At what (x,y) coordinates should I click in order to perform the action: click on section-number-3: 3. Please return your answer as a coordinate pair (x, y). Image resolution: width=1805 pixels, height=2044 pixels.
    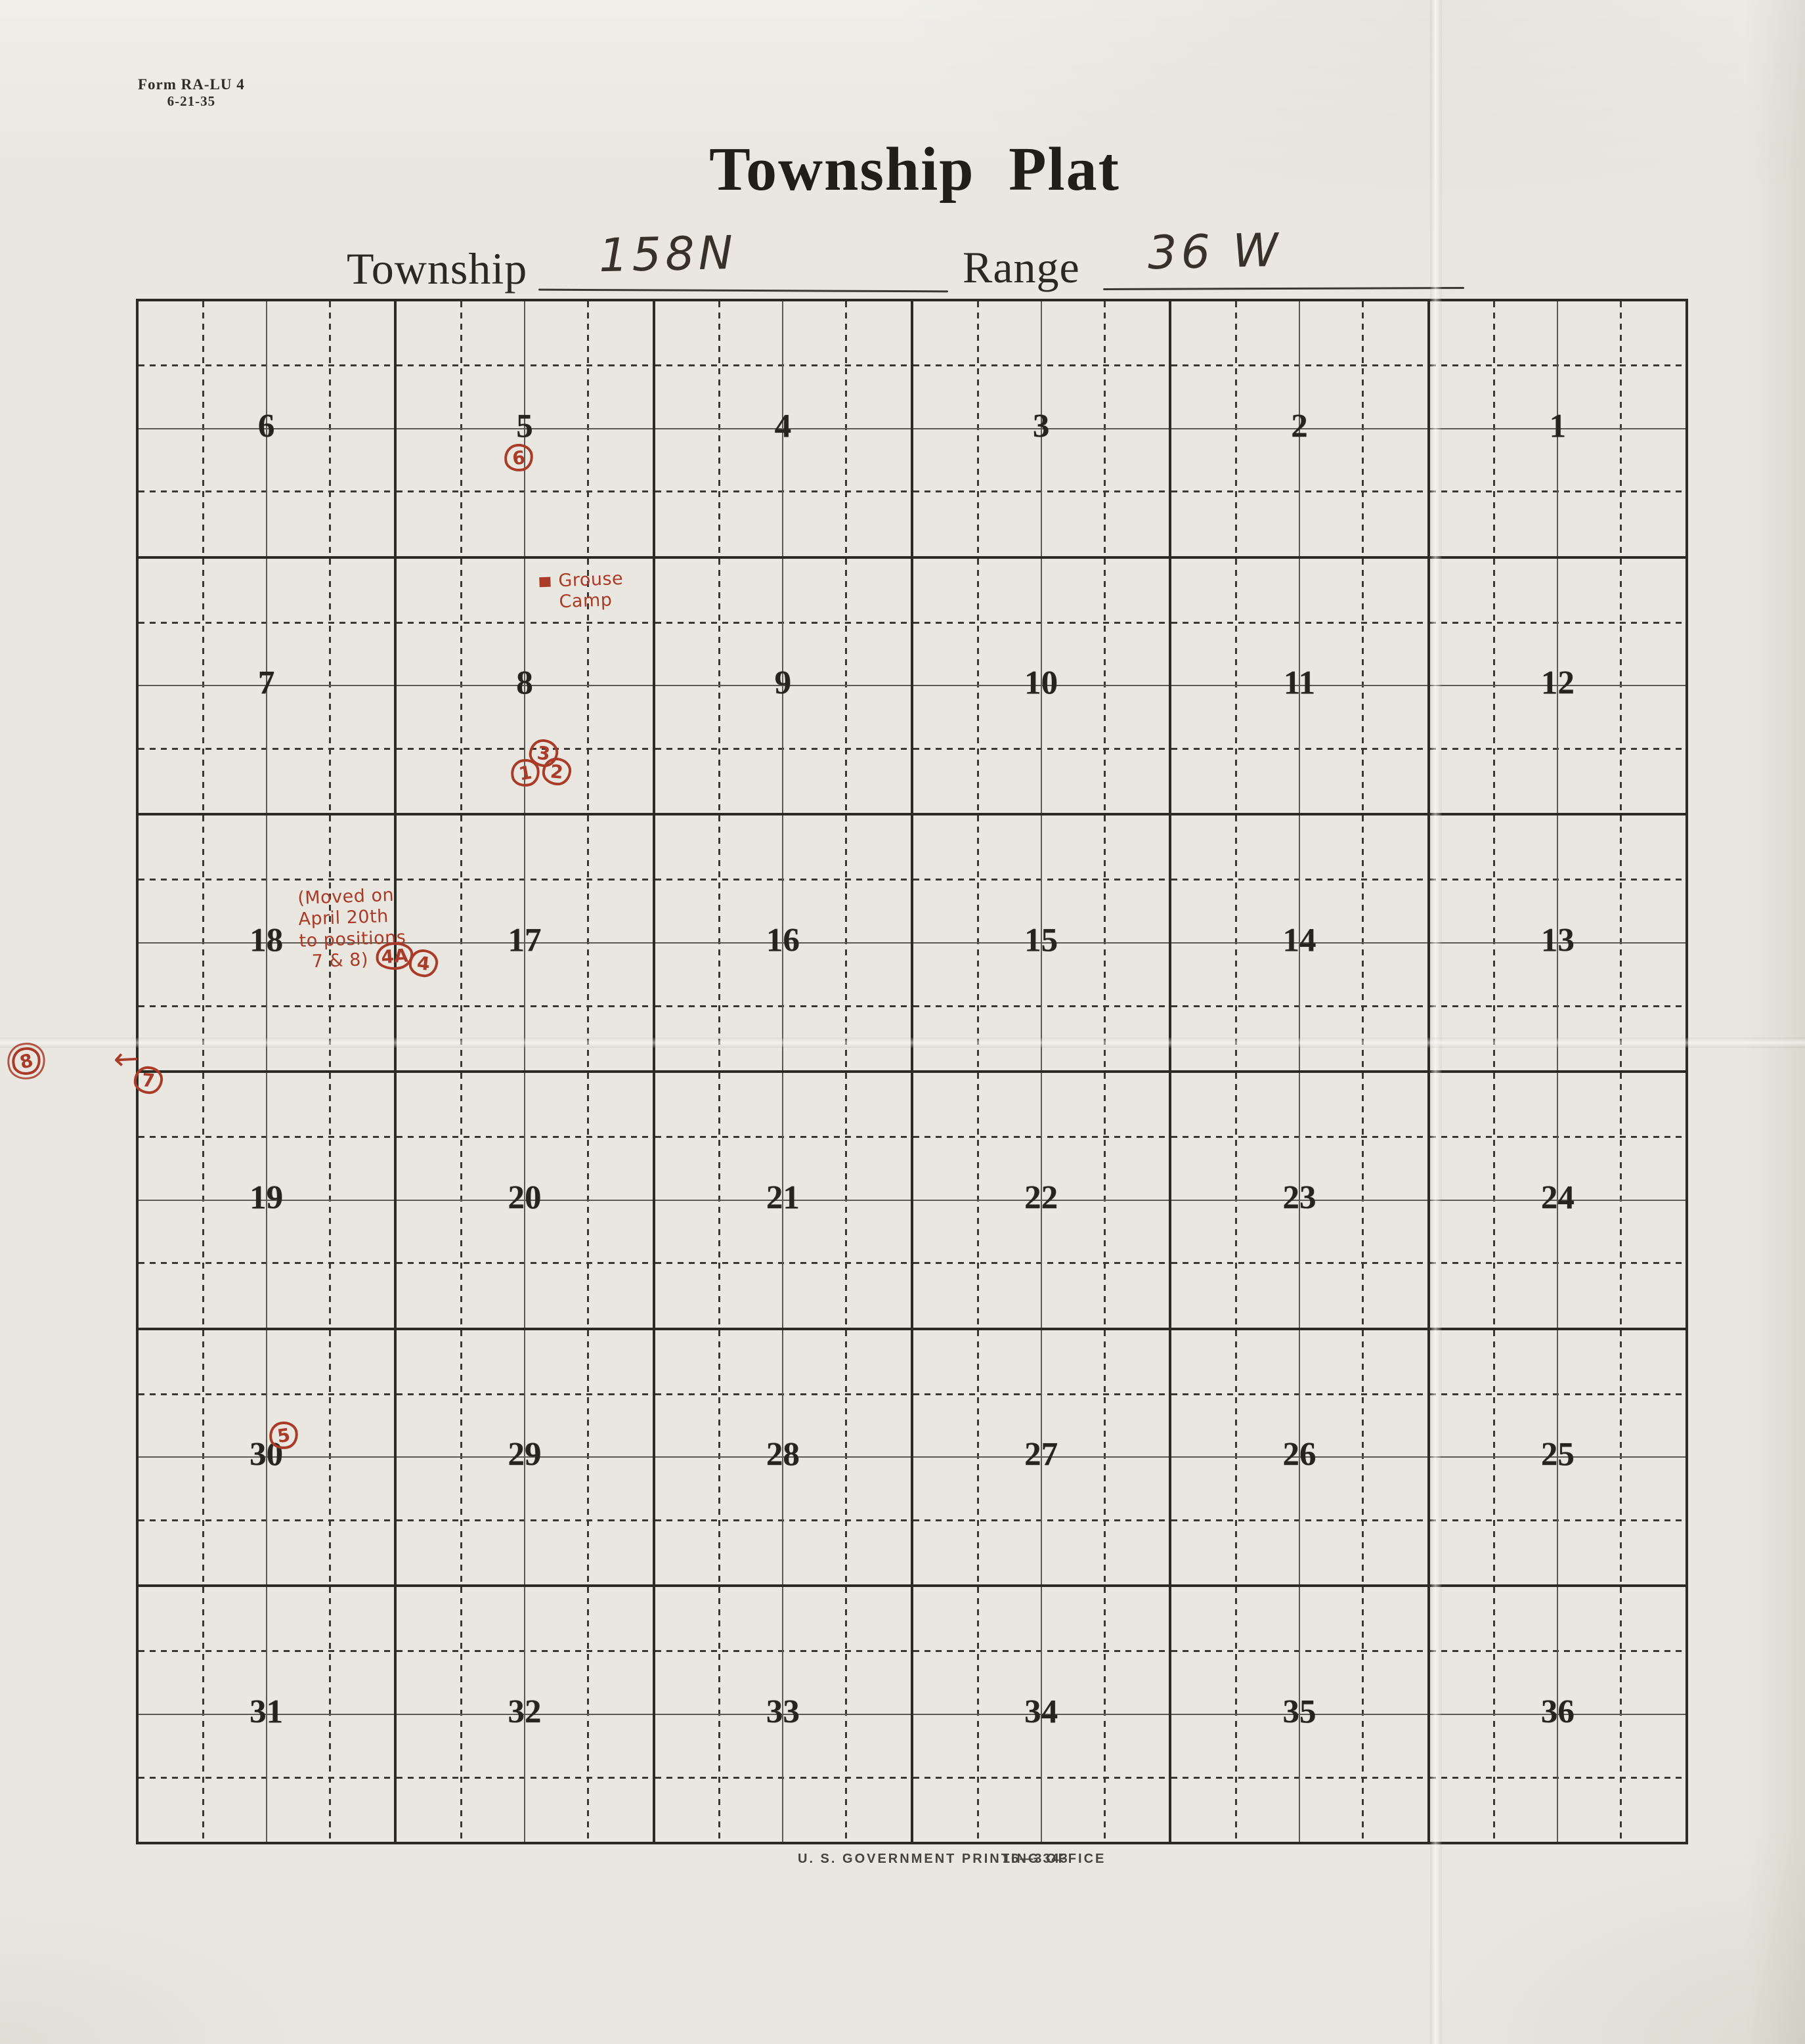
    Looking at the image, I should click on (1041, 426).